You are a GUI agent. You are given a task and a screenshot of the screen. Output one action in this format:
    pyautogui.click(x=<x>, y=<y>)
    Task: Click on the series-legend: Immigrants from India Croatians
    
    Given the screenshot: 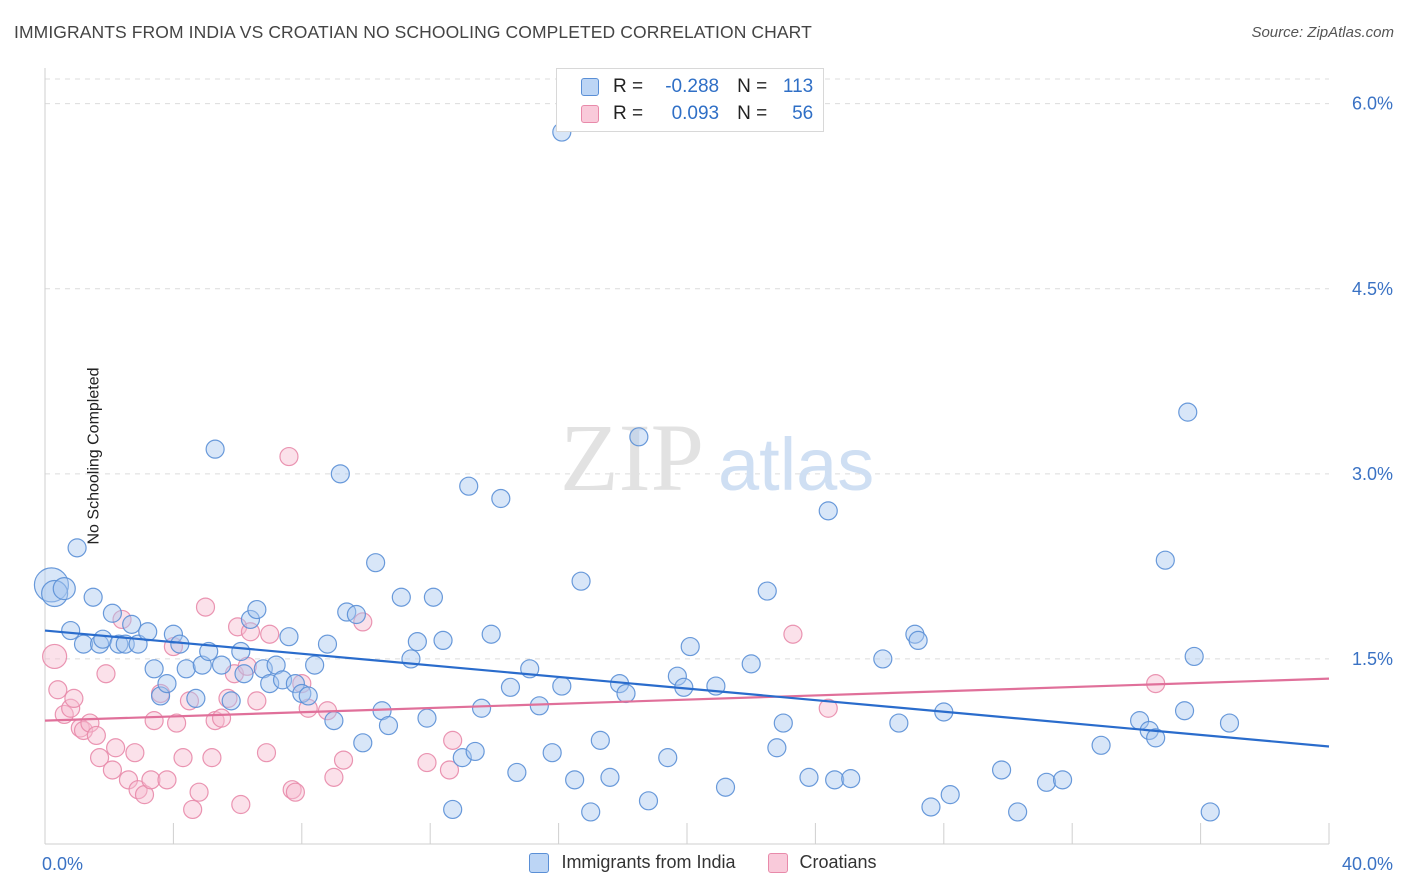 What is the action you would take?
    pyautogui.click(x=703, y=862)
    